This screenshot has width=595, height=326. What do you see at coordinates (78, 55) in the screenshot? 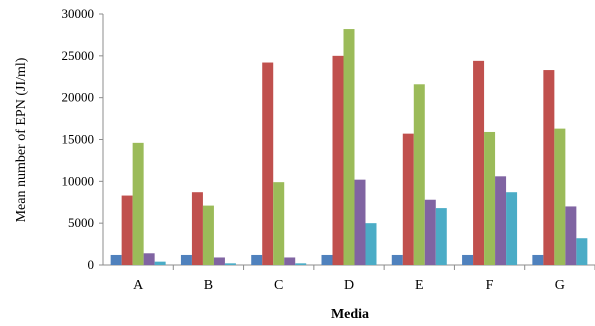
I see `y-tick-label: 25000` at bounding box center [78, 55].